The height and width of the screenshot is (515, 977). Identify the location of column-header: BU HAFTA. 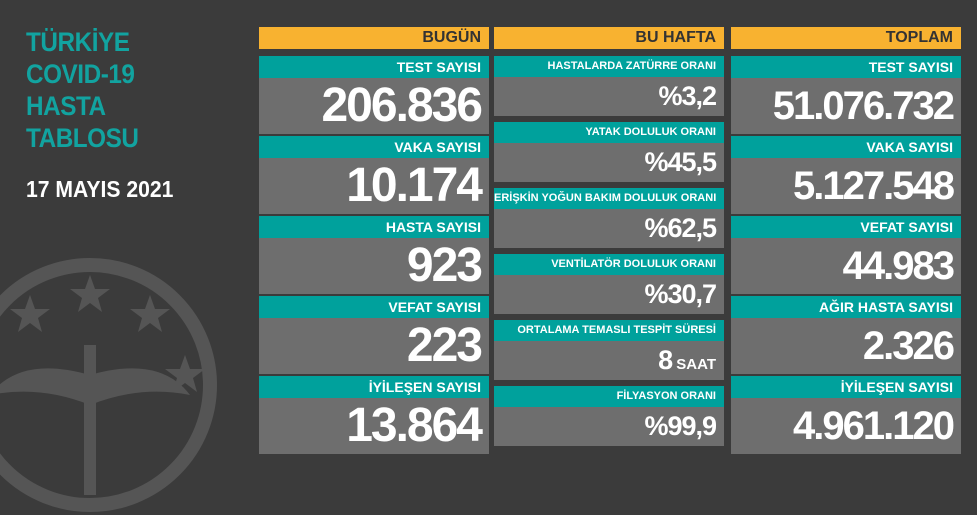
(609, 38).